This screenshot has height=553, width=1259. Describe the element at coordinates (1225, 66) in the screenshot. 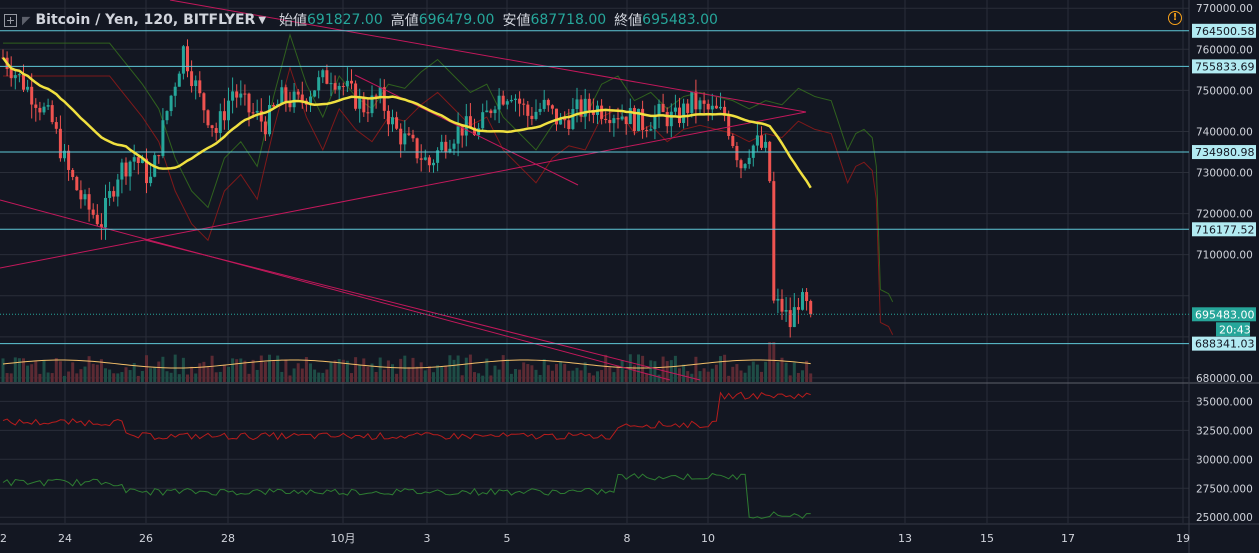

I see `horizontal-level-label: 755833.69` at that location.